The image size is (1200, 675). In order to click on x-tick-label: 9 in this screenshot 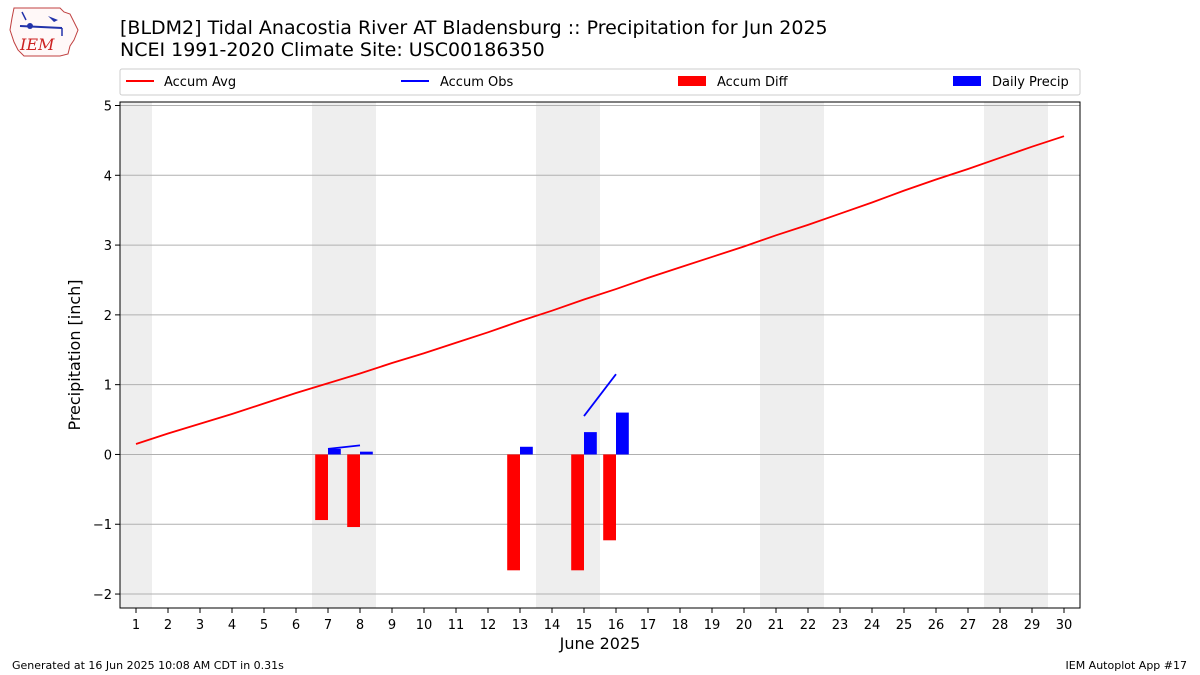, I will do `click(392, 625)`.